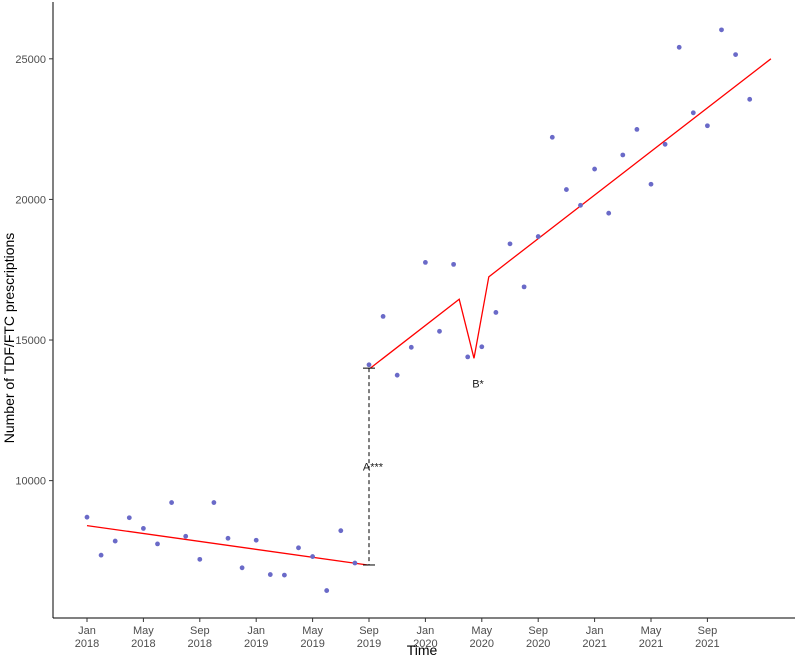 Image resolution: width=796 pixels, height=659 pixels. Describe the element at coordinates (9, 338) in the screenshot. I see `y-axis-title: Number of TDF/FTC prescriptions` at that location.